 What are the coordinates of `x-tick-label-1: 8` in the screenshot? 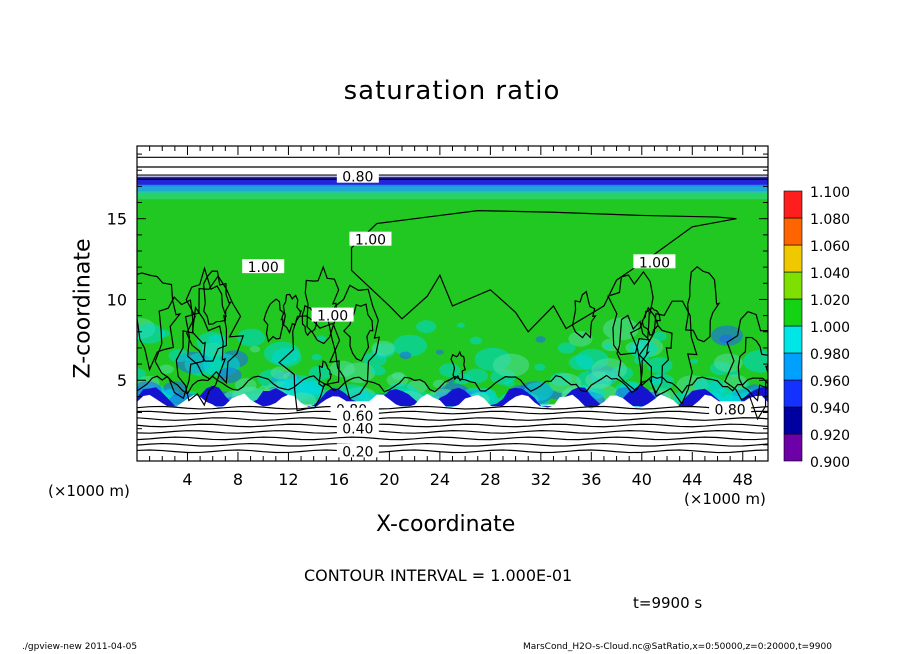 It's located at (238, 479).